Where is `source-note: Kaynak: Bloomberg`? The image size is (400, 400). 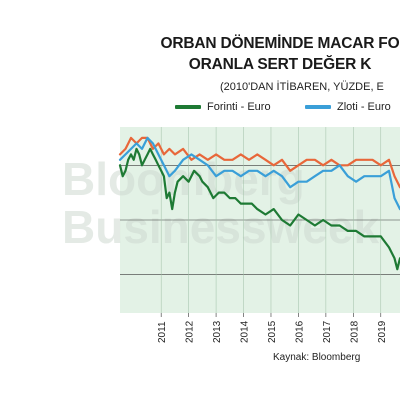
source-note: Kaynak: Bloomberg is located at coordinates (317, 357).